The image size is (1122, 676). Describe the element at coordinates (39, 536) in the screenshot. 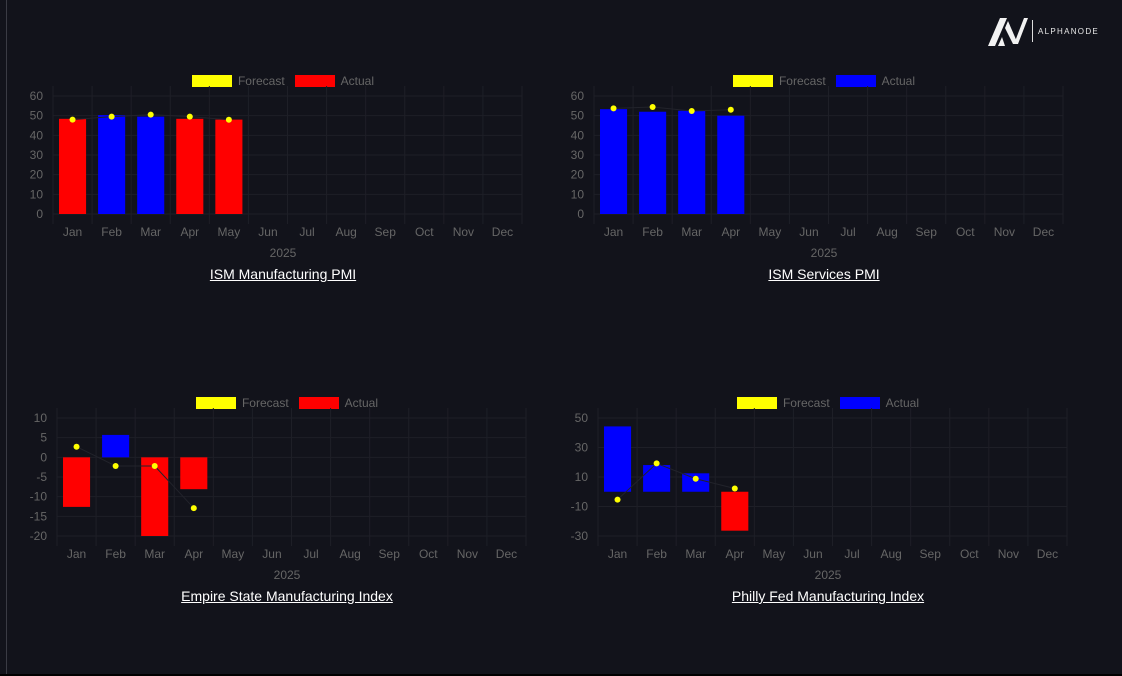

I see `y-tick-label: -20` at that location.